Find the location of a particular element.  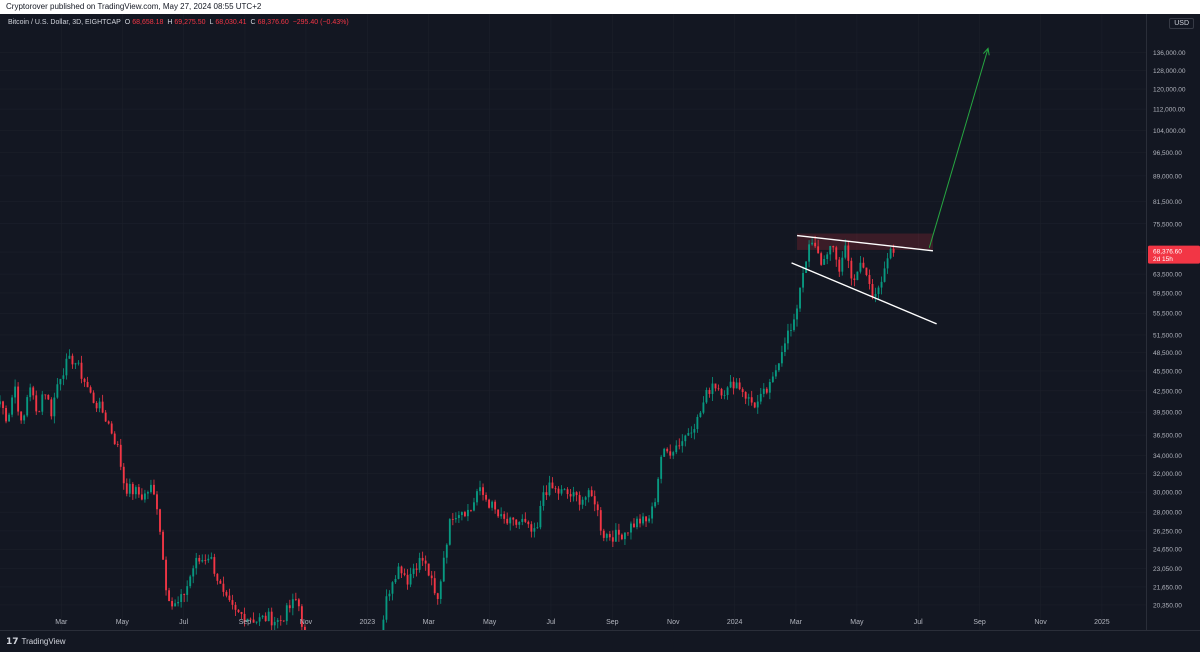

time-axis-label: May is located at coordinates (490, 622).